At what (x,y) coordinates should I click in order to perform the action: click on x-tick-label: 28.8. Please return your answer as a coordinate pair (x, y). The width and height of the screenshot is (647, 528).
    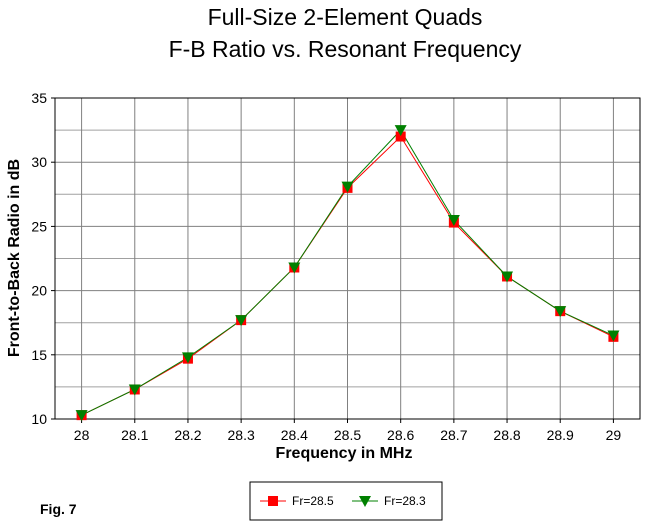
    Looking at the image, I should click on (506, 435).